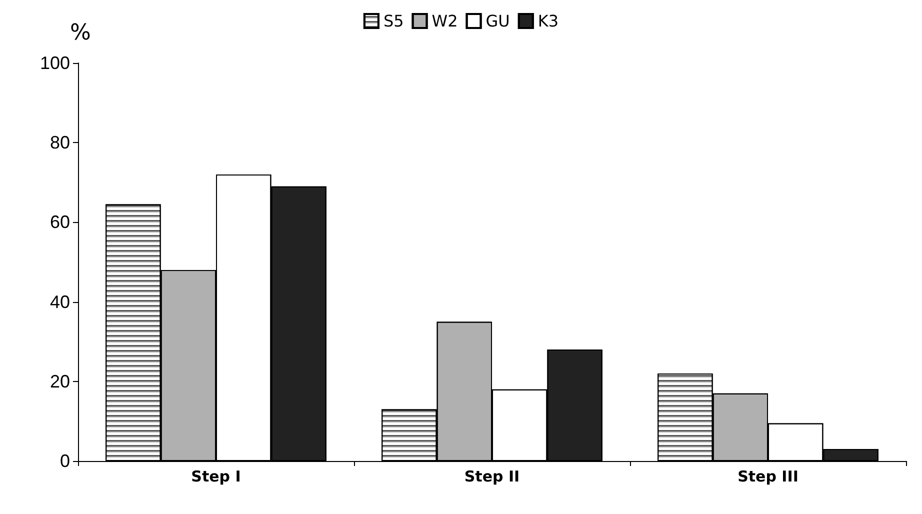  What do you see at coordinates (768, 477) in the screenshot?
I see `x-tick-label: Step III` at bounding box center [768, 477].